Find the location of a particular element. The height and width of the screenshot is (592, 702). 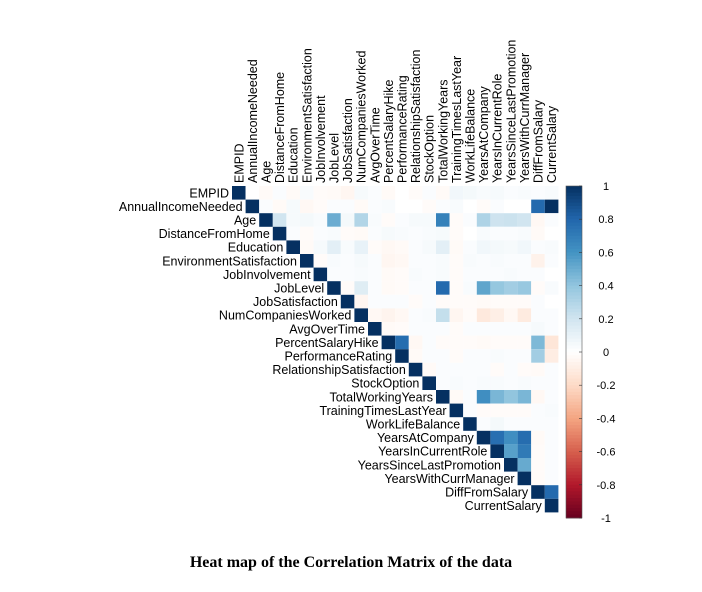

row-label: StockOption is located at coordinates (385, 384).